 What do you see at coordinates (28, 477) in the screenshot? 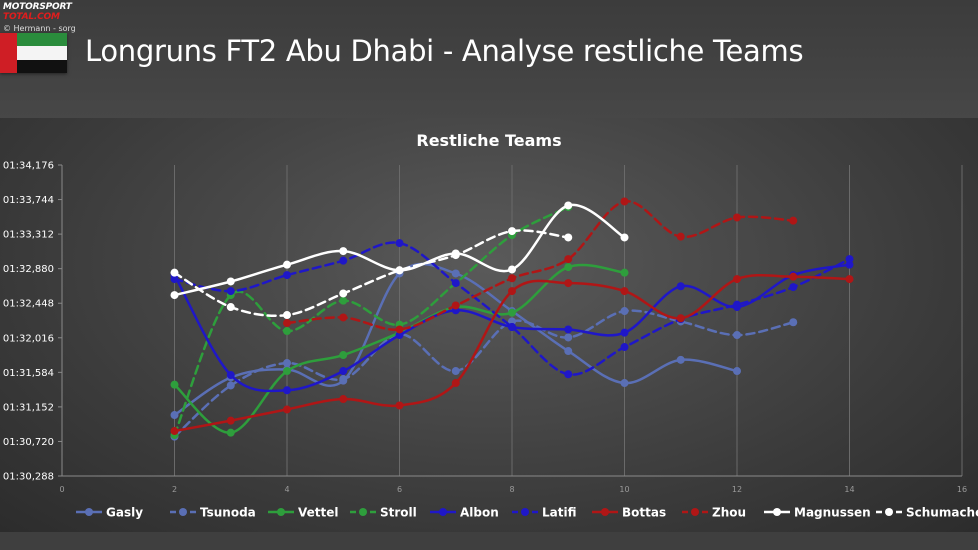
I see `y-tick-label: 01:30,288` at bounding box center [28, 477].